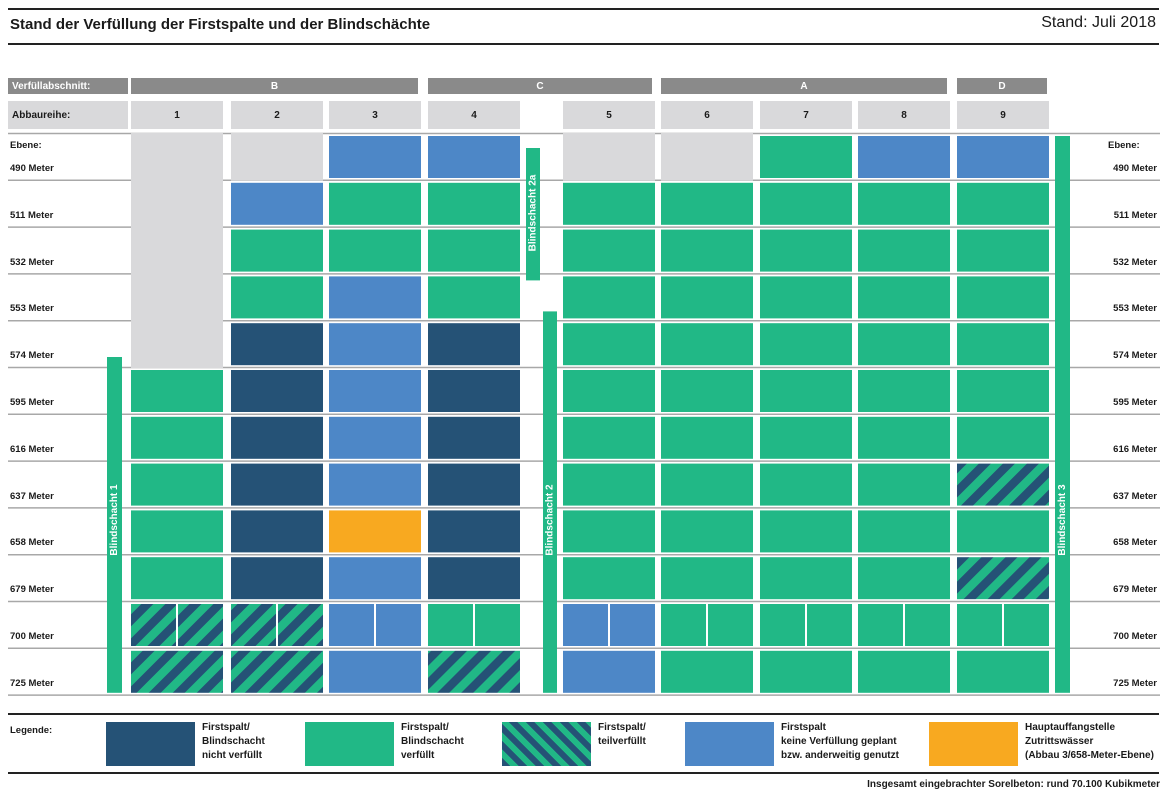  Describe the element at coordinates (546, 744) in the screenshot. I see `legend-swatch-T` at that location.